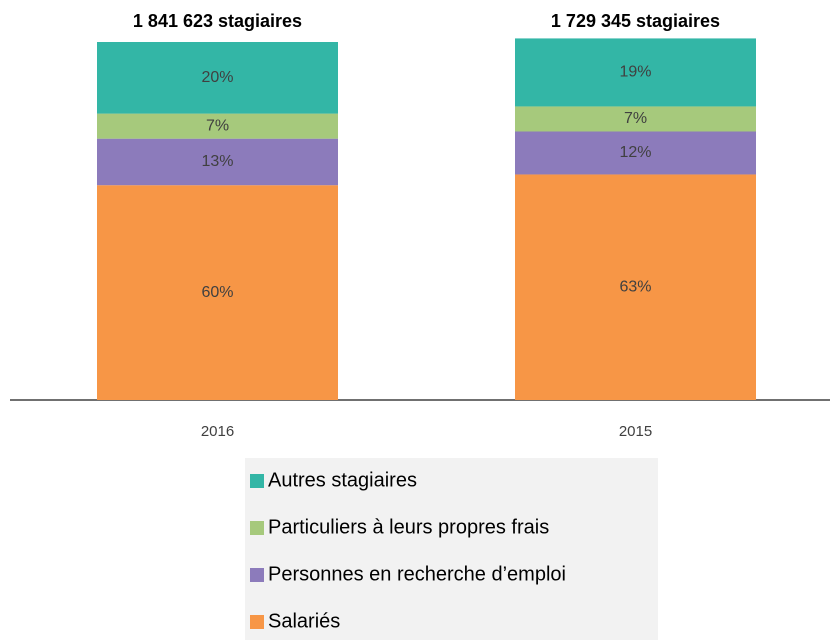 The image size is (830, 640). I want to click on data-label: 19%, so click(635, 72).